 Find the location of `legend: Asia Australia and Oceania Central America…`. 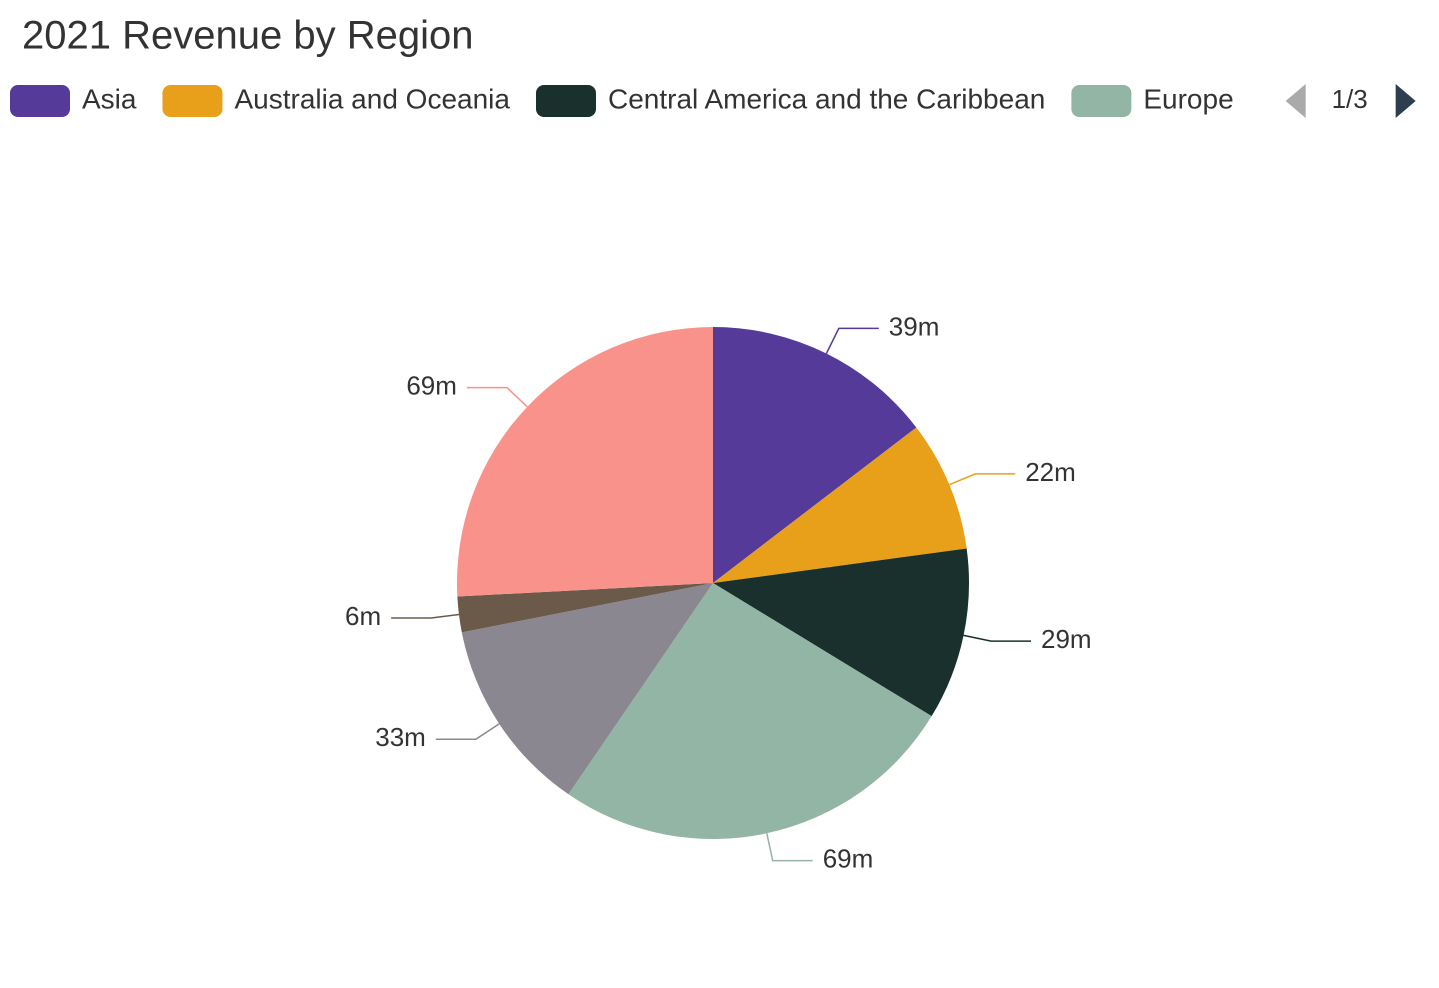

legend: Asia Australia and Oceania Central America… is located at coordinates (713, 100).